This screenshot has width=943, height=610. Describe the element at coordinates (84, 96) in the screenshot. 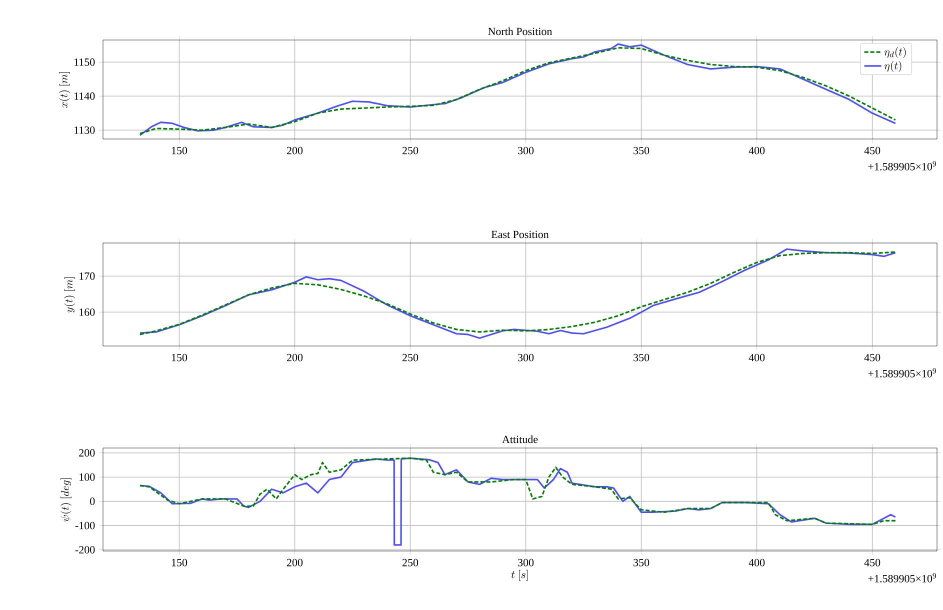

I see `y-tick-label: 1140` at that location.